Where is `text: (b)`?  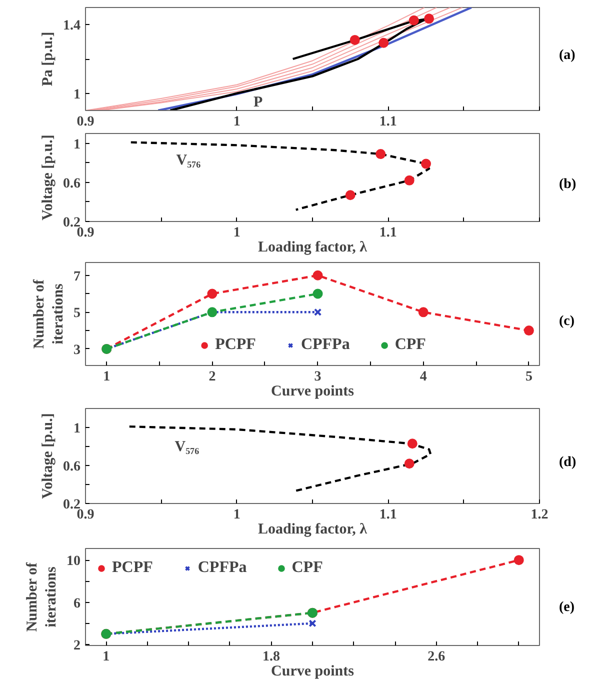 text: (b) is located at coordinates (567, 185).